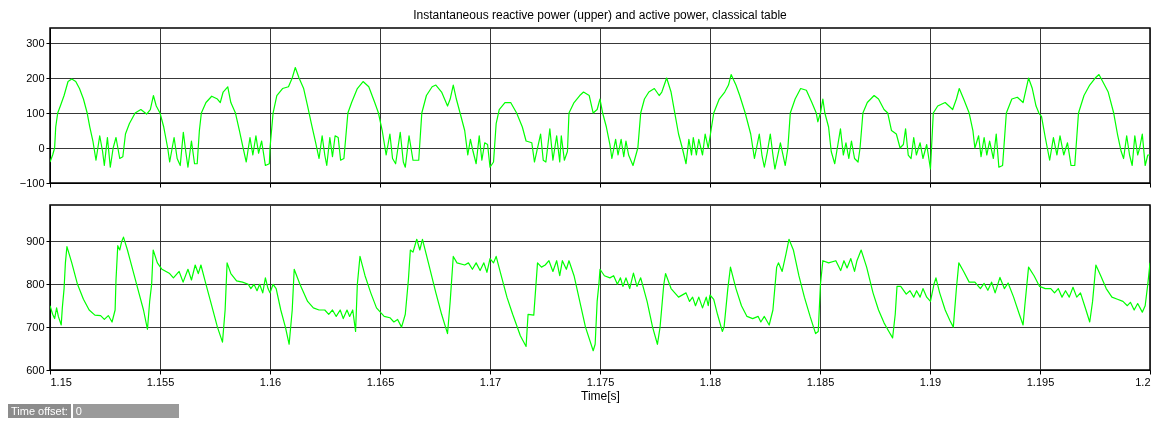 The width and height of the screenshot is (1161, 423). Describe the element at coordinates (41, 147) in the screenshot. I see `y-tick-label: 0` at that location.